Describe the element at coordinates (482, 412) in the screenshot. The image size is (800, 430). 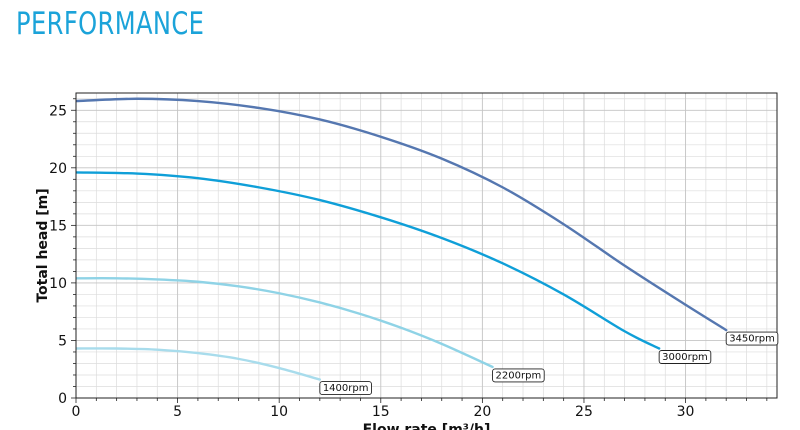
I see `x-tick-label: 20` at that location.